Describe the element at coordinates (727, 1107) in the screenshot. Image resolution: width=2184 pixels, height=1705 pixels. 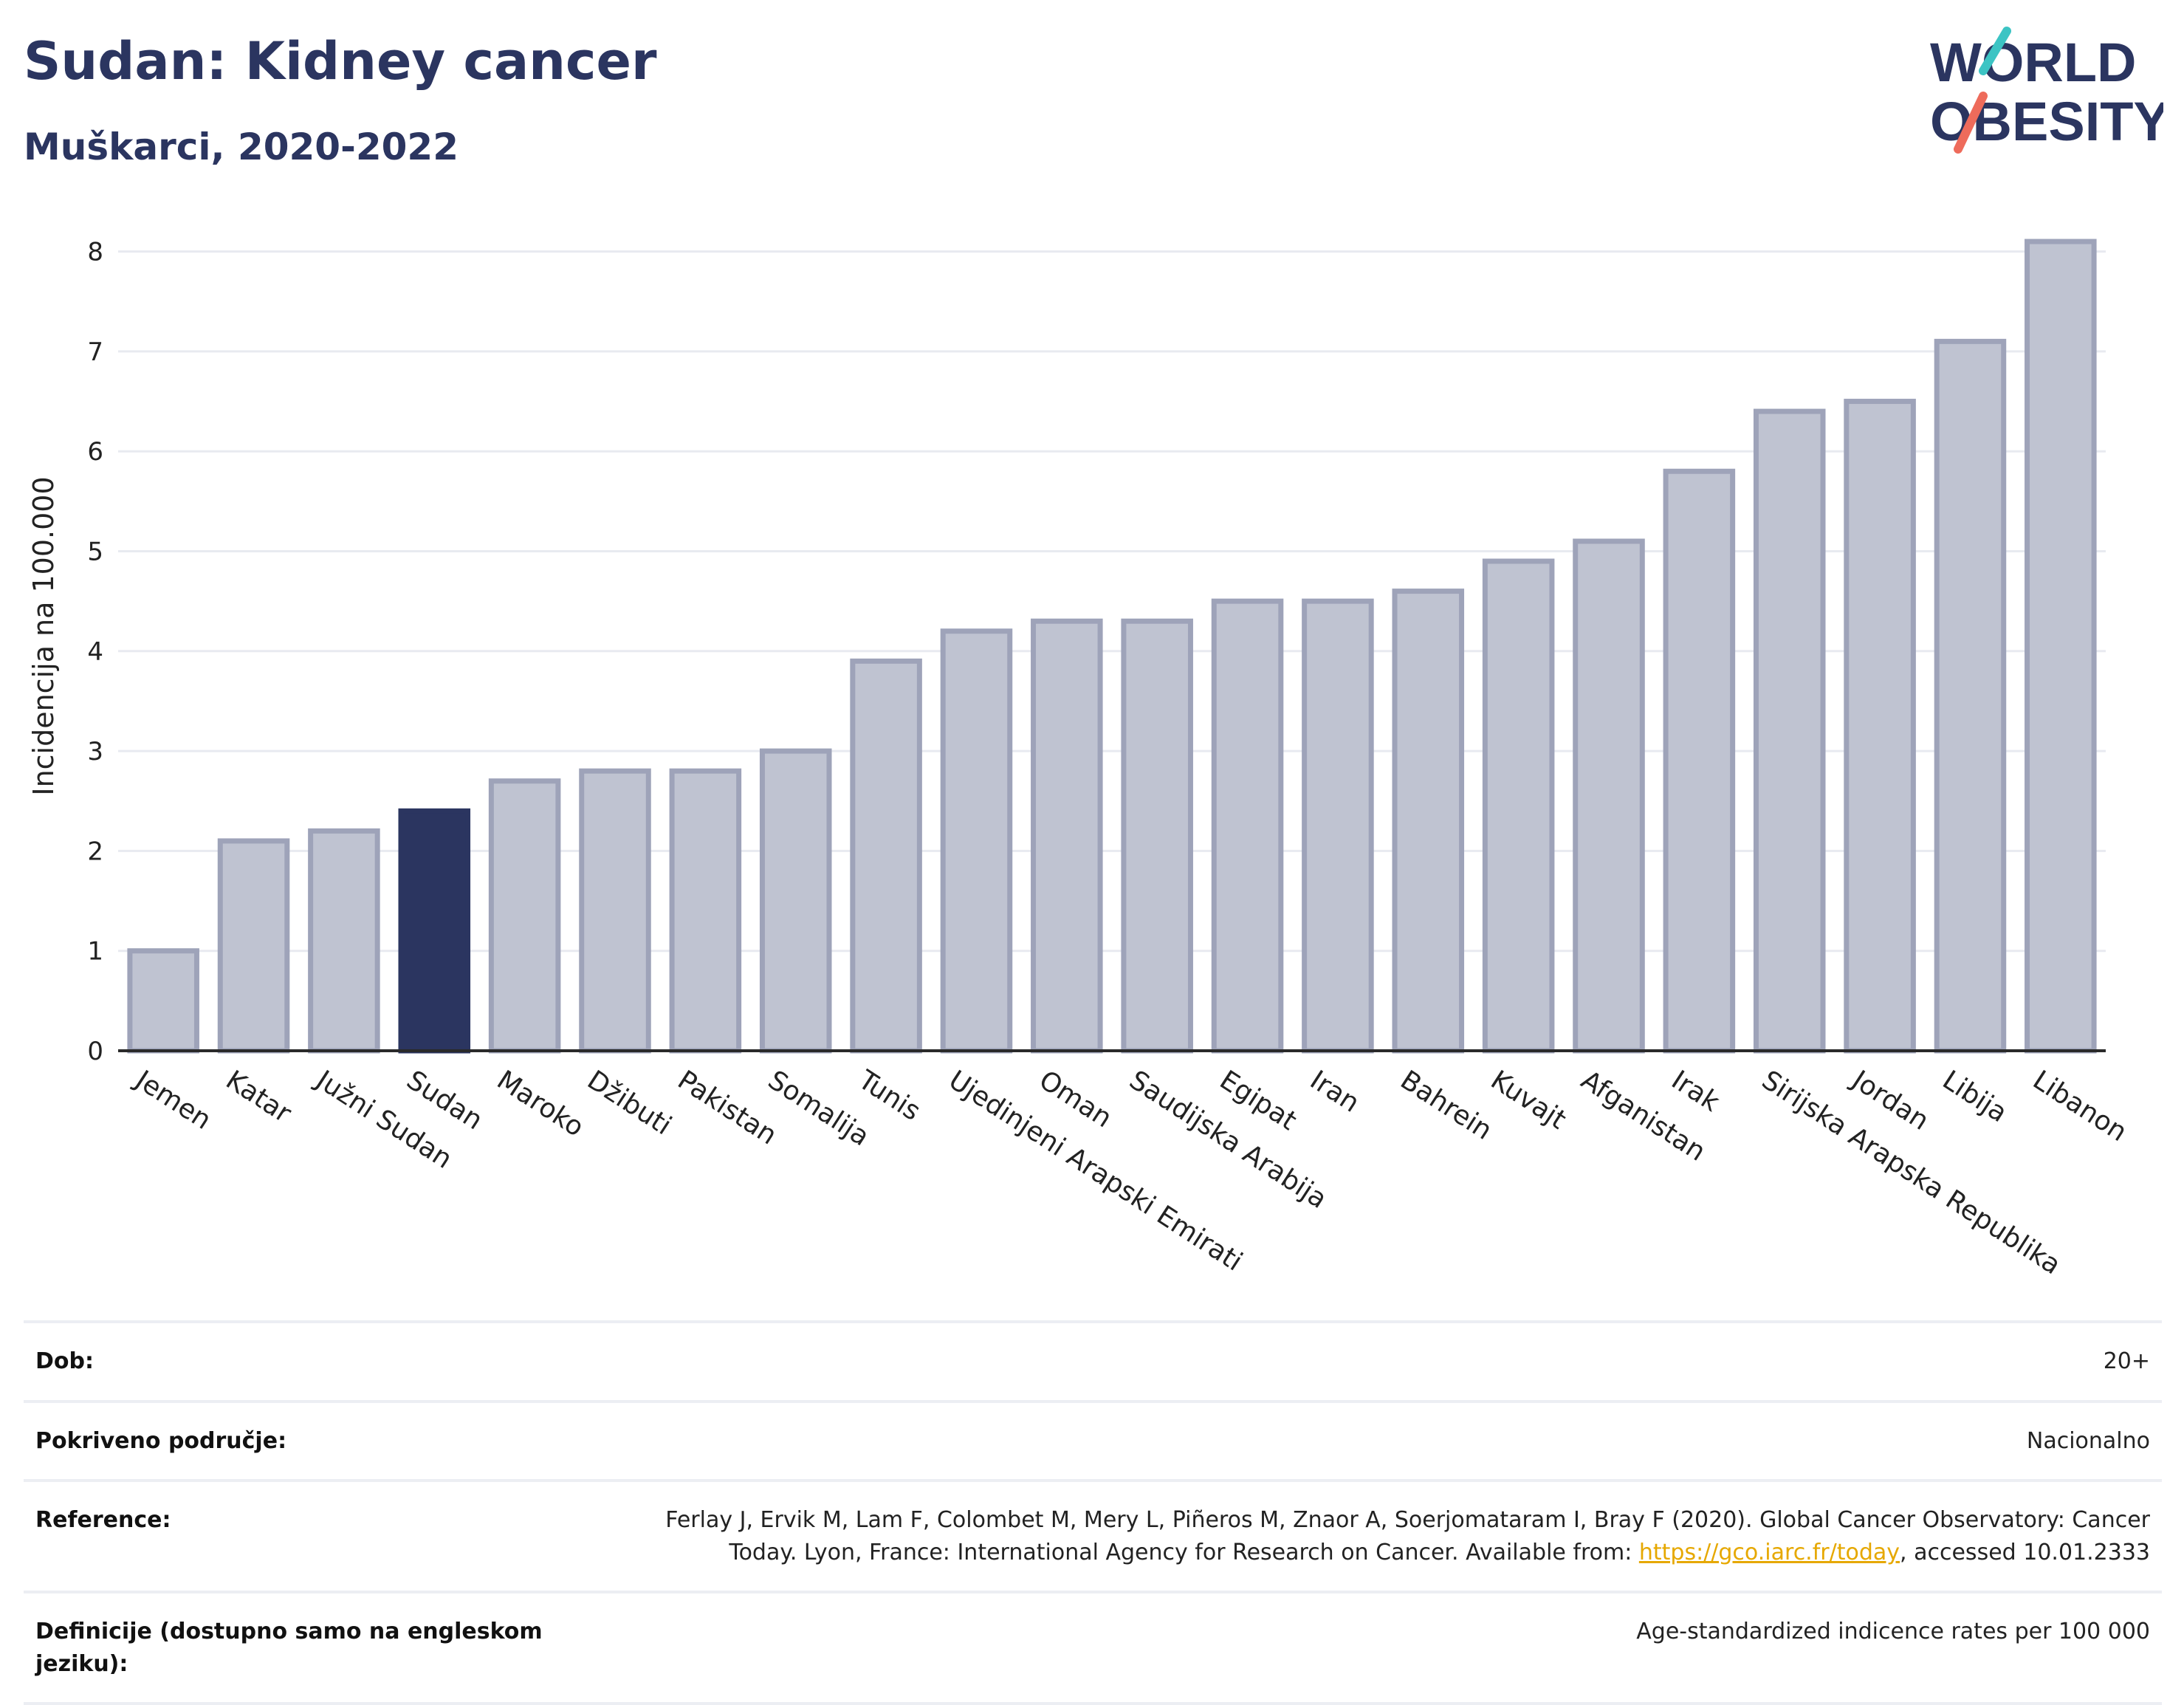
I see `x-tick-label: Pakistan` at that location.